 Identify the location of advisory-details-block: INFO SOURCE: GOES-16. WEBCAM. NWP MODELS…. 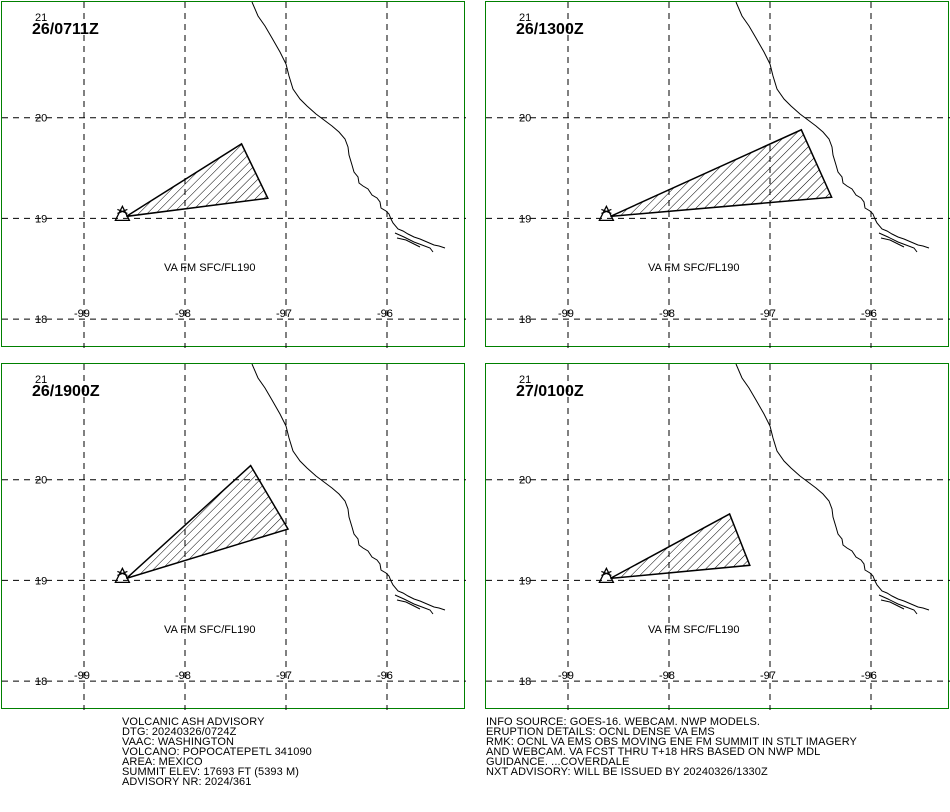
(671, 747).